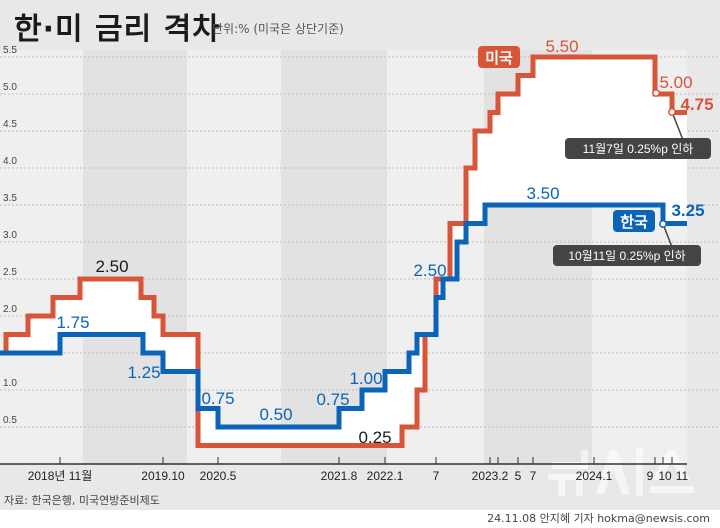 The image size is (720, 528). Describe the element at coordinates (278, 29) in the screenshot. I see `unit-note: 단위:% (미국은 상단기준)` at that location.